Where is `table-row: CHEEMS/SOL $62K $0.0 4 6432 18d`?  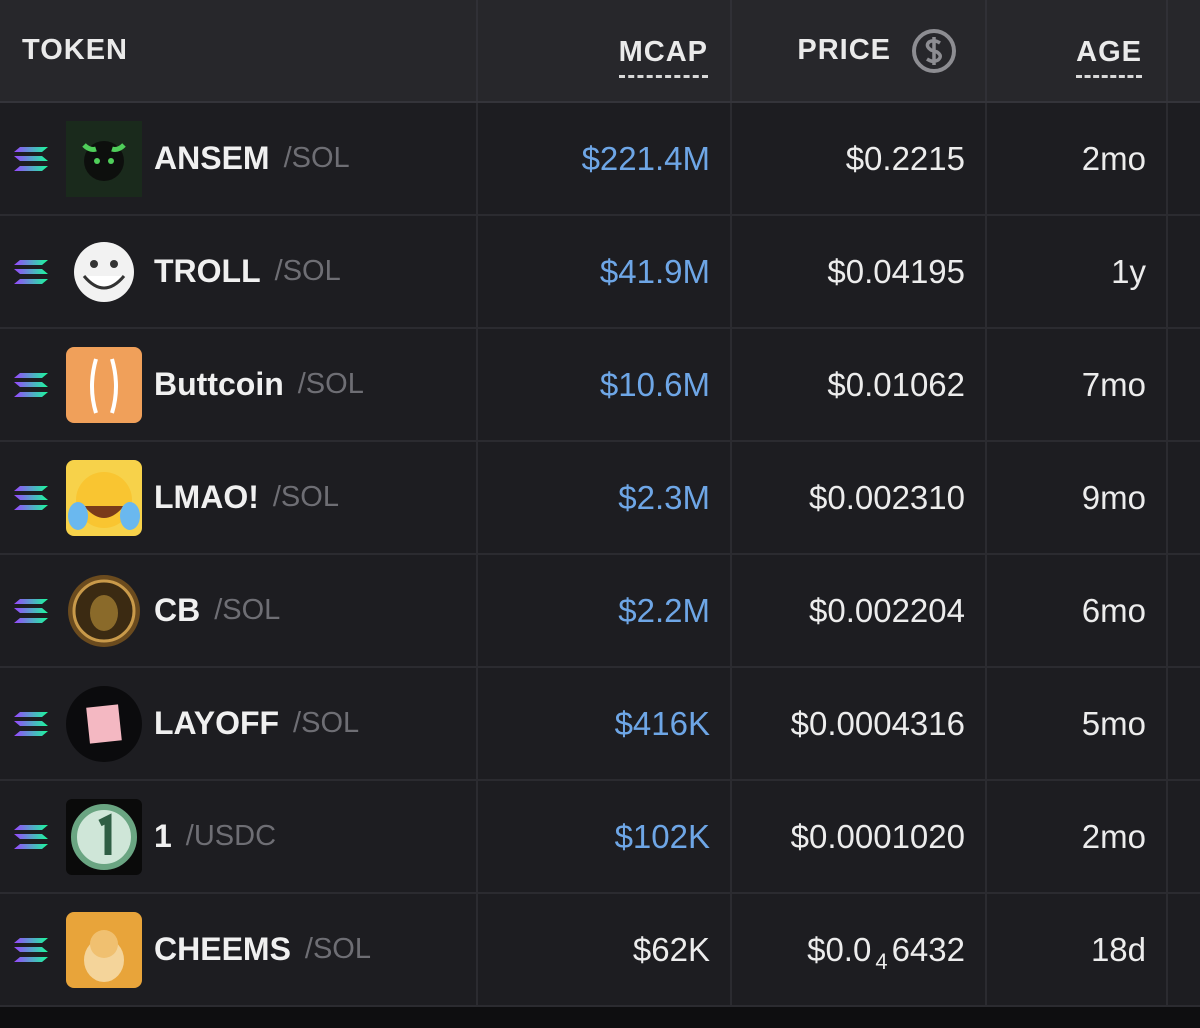 table-row: CHEEMS/SOL $62K $0.0 4 6432 18d is located at coordinates (600, 950).